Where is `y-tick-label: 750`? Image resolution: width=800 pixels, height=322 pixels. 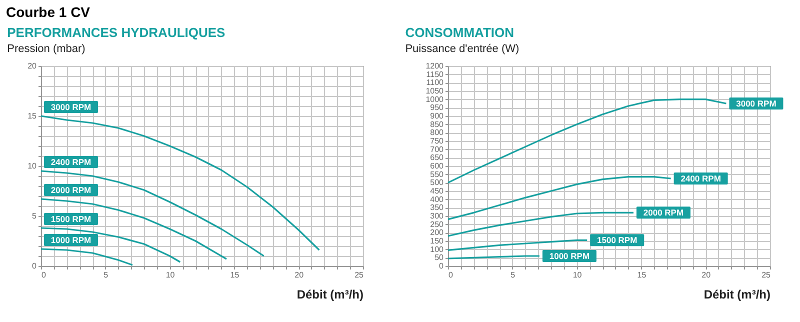 y-tick-label: 750 is located at coordinates (437, 141).